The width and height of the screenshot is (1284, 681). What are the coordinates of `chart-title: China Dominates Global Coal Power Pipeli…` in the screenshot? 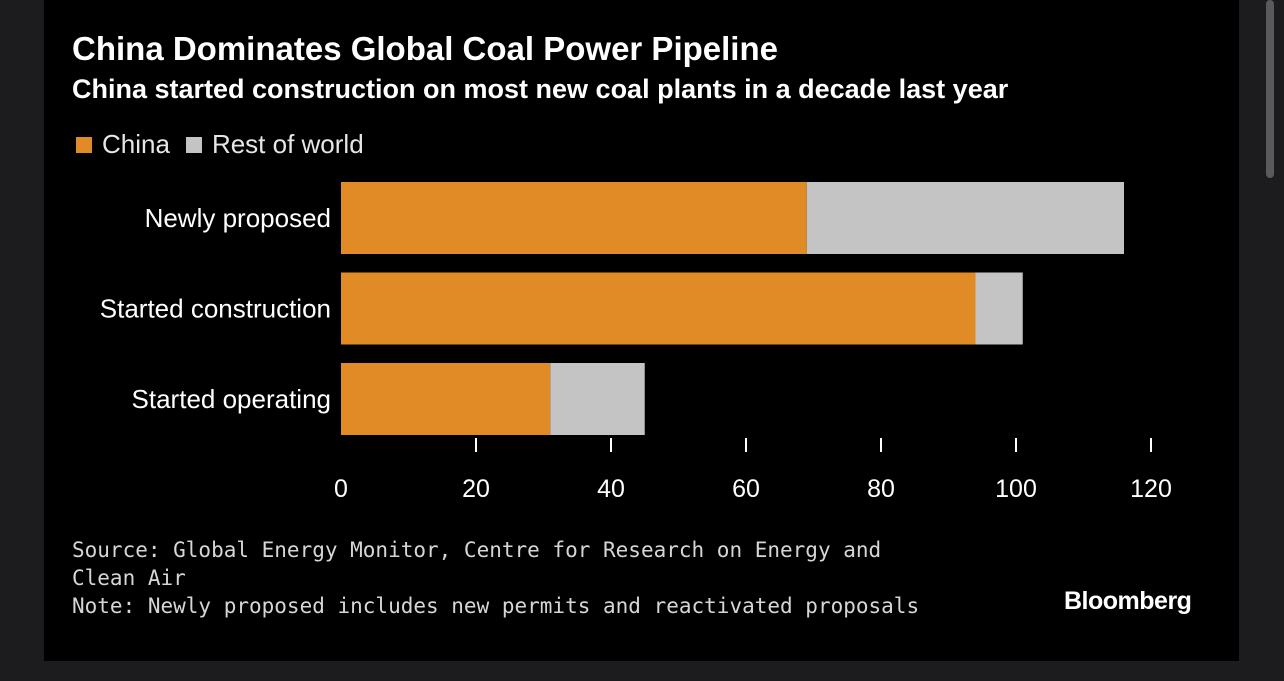 It's located at (425, 48).